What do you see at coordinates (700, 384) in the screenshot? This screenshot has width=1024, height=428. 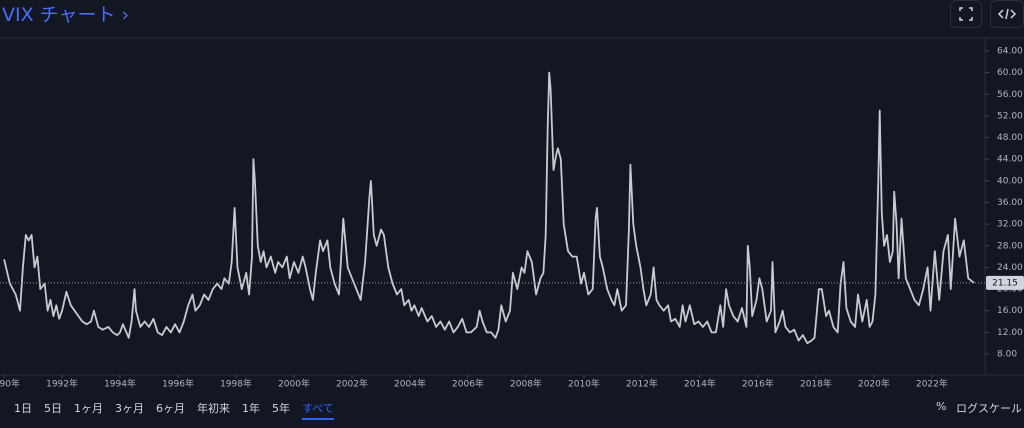 I see `x-tick-label: 2014年` at bounding box center [700, 384].